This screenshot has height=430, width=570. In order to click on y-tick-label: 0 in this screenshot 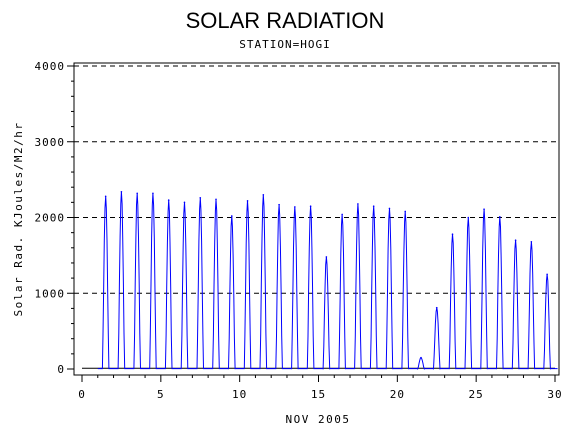, I will do `click(61, 369)`.